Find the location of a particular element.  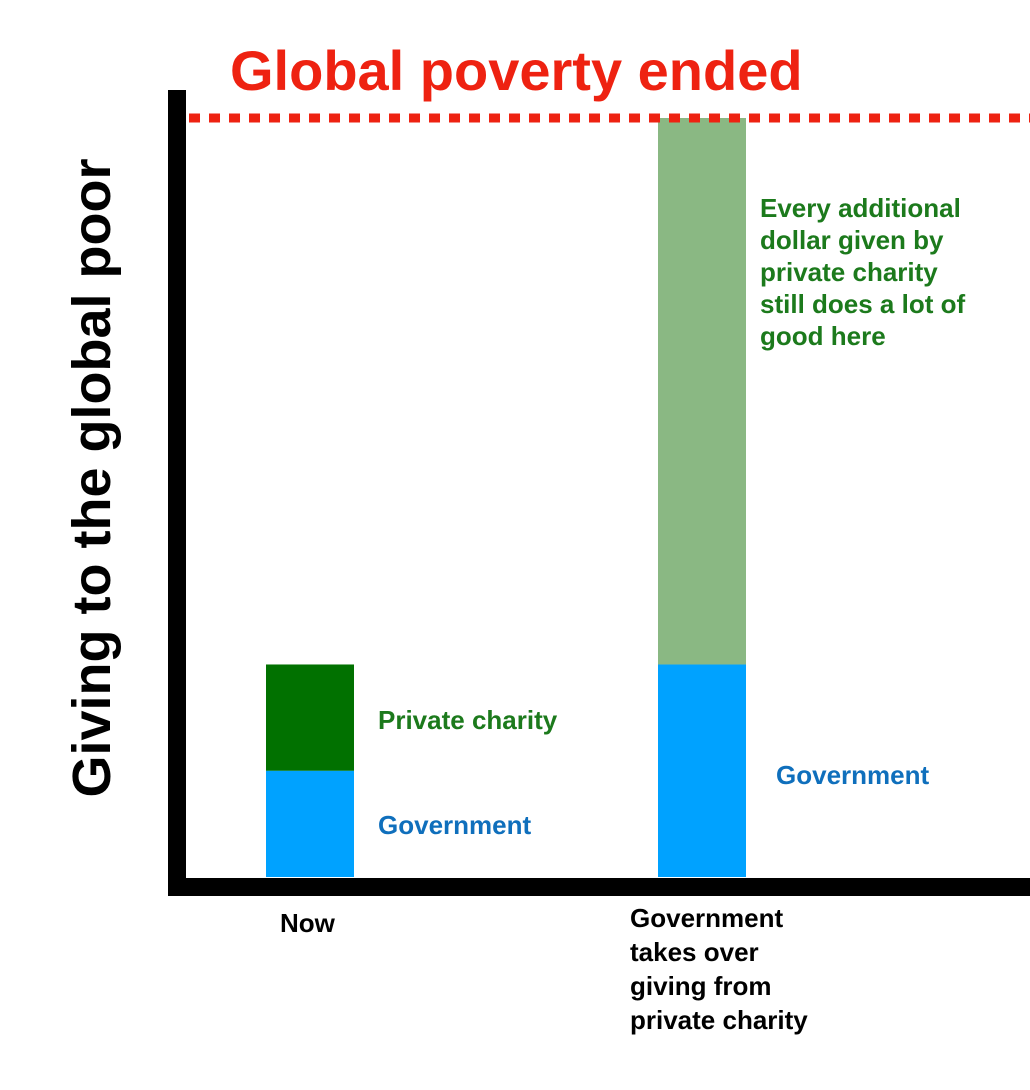

segment-label-private-charity-now-line: Private charity is located at coordinates (468, 720).